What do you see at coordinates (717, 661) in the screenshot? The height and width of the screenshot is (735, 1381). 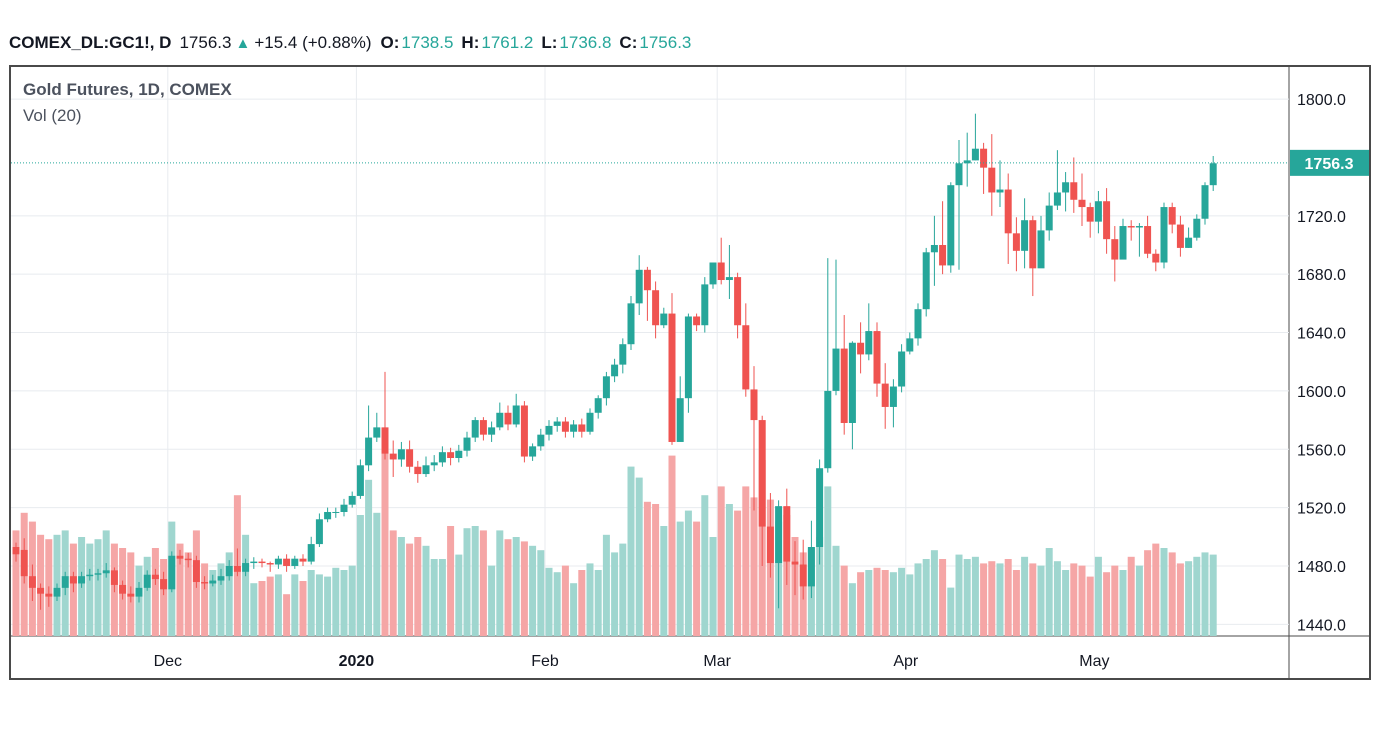 I see `x-tick-label: Mar` at bounding box center [717, 661].